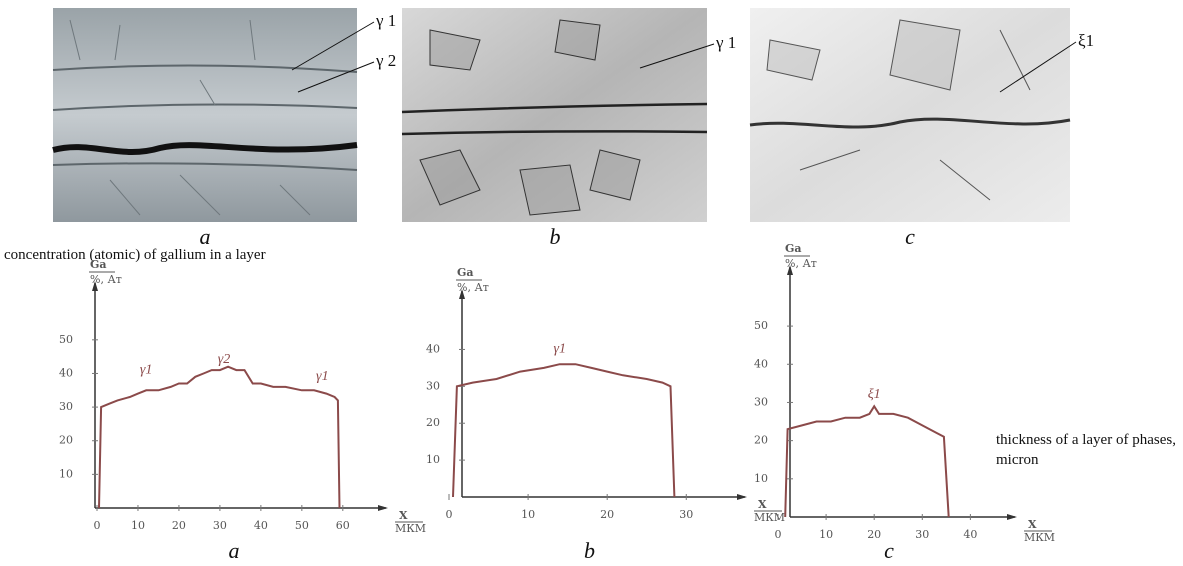  Describe the element at coordinates (874, 394) in the screenshot. I see `phase-annotation: ξ1` at that location.